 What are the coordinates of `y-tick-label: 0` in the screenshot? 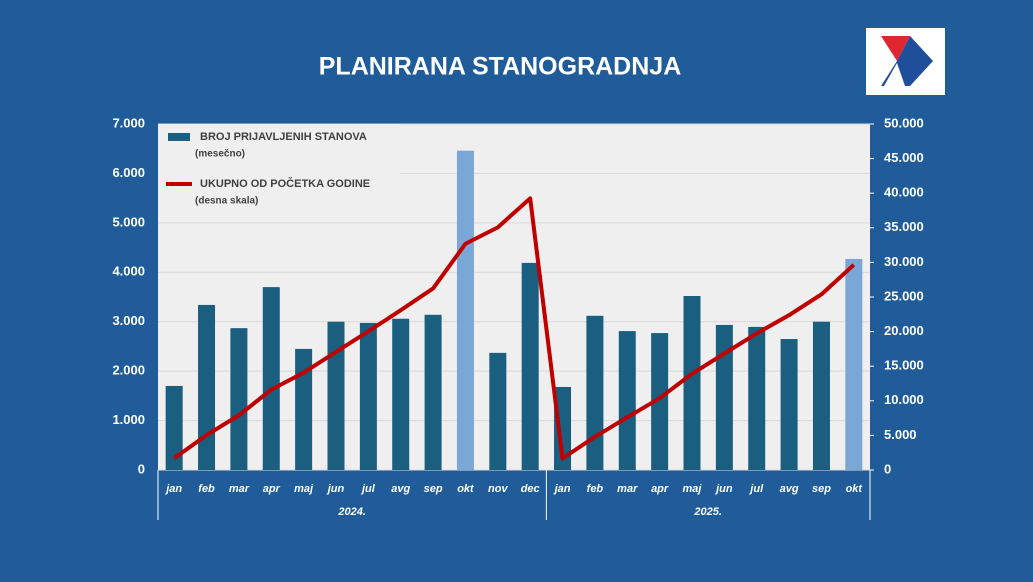 It's located at (141, 468).